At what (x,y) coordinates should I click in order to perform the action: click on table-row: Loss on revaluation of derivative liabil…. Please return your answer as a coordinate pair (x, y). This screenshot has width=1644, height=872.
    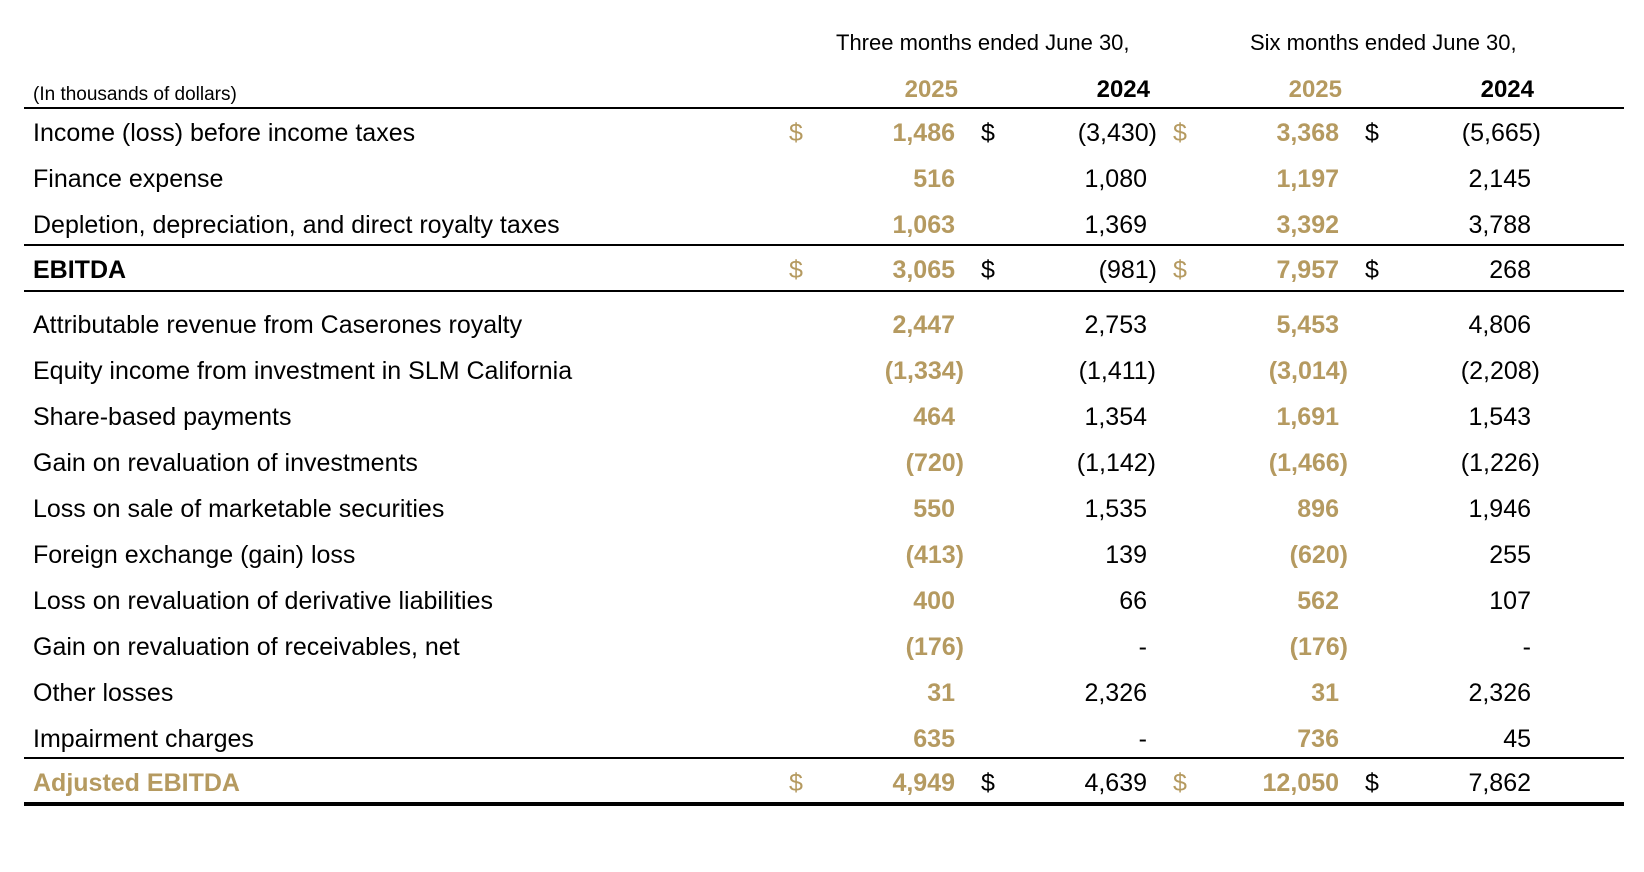
    Looking at the image, I should click on (822, 601).